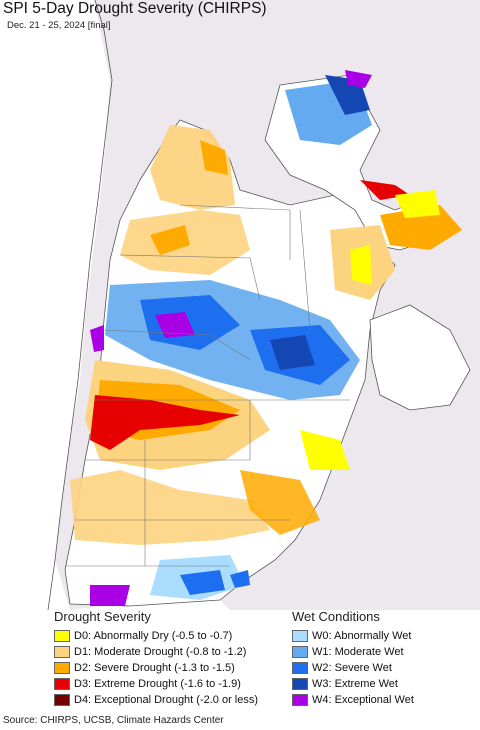  Describe the element at coordinates (80, 305) in the screenshot. I see `chile-coast` at that location.